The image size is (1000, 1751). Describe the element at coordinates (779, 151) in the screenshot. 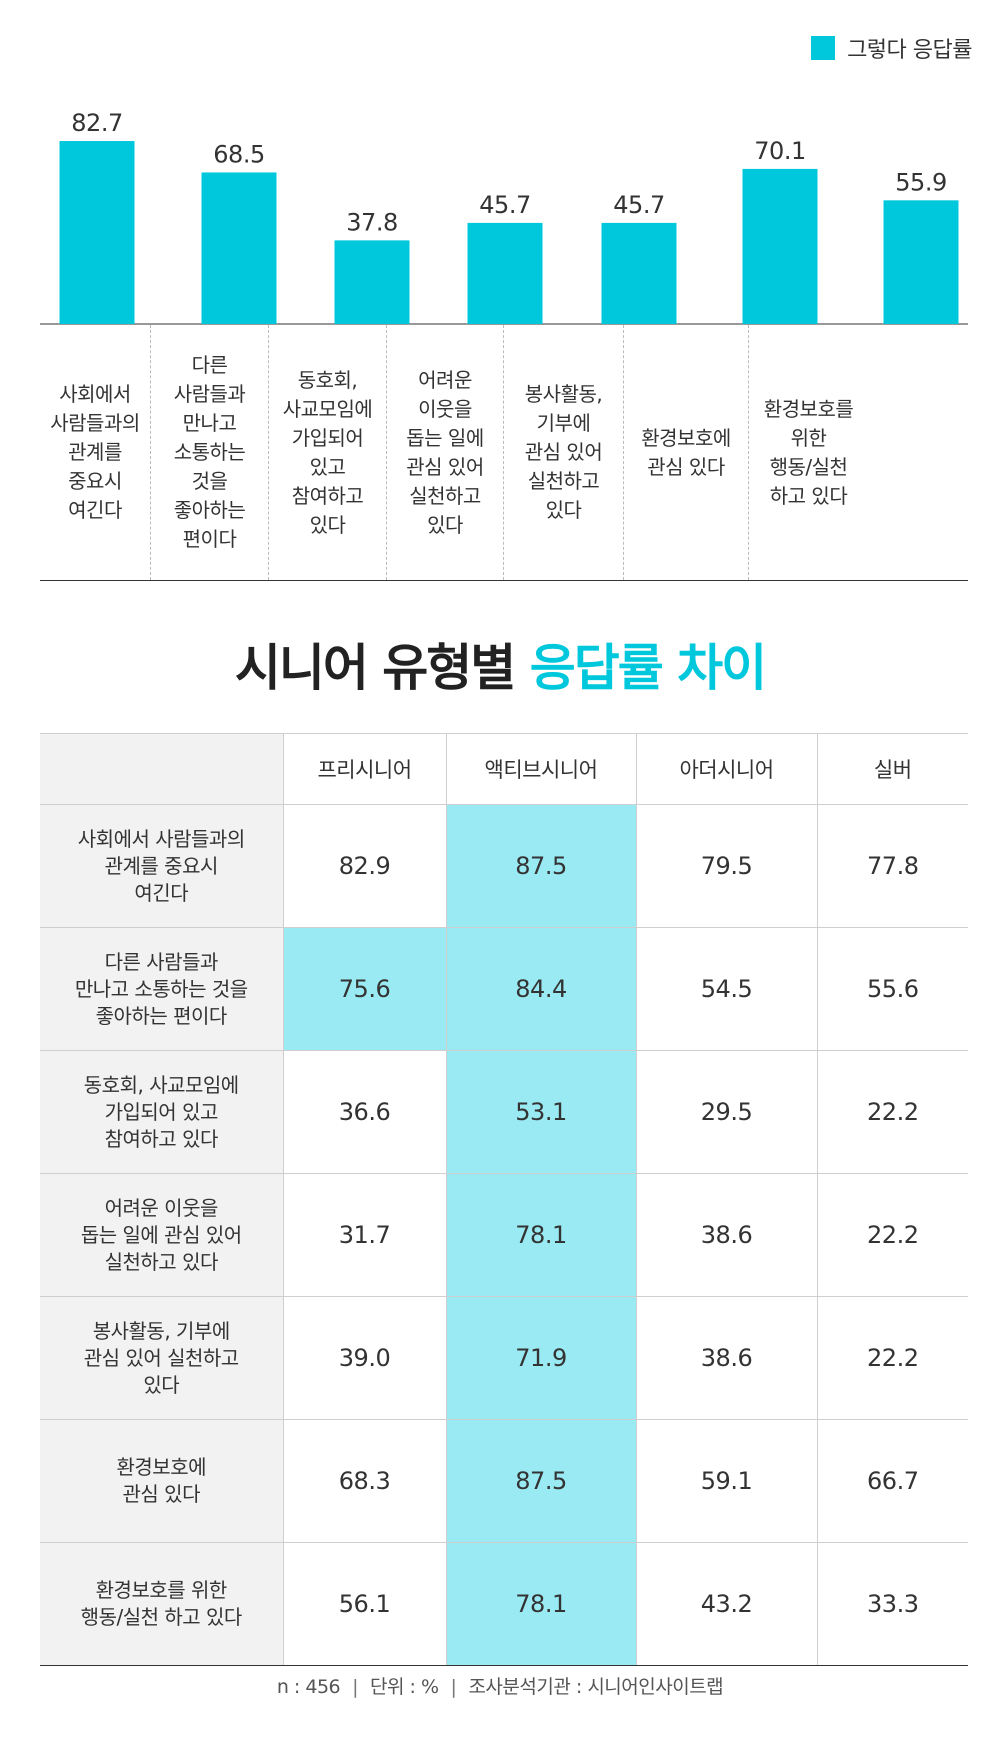

I see `bar-value-label: 70.1` at that location.